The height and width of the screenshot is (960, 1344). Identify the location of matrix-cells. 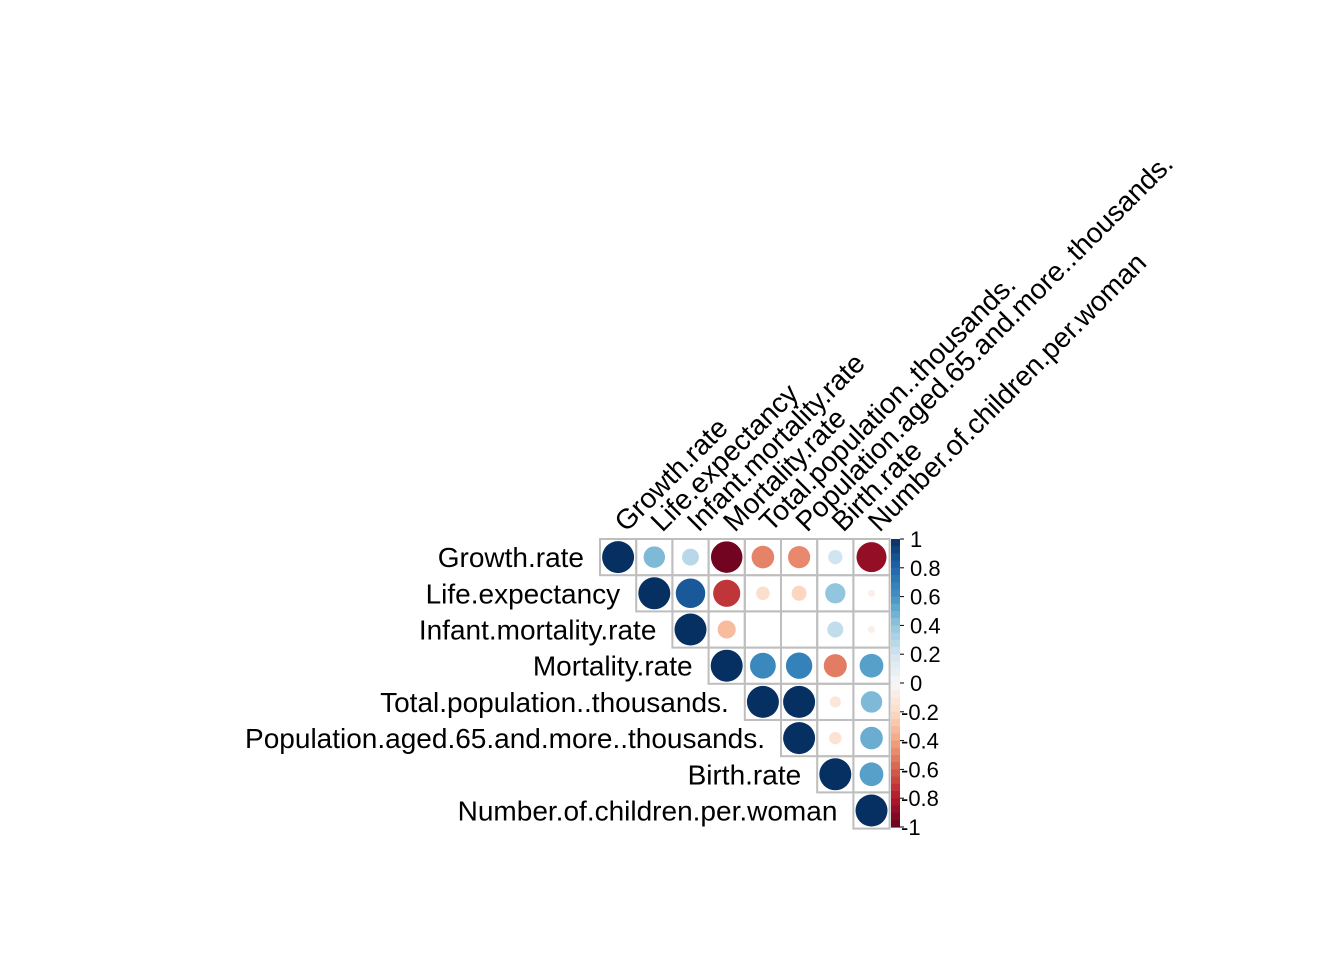
(745, 684).